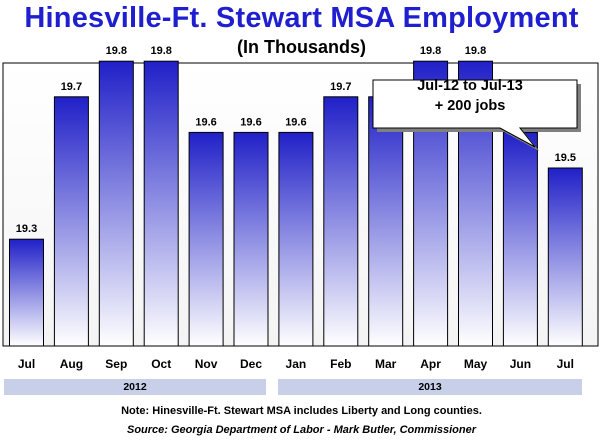 The image size is (603, 442). I want to click on year-label-2013: 2013, so click(430, 387).